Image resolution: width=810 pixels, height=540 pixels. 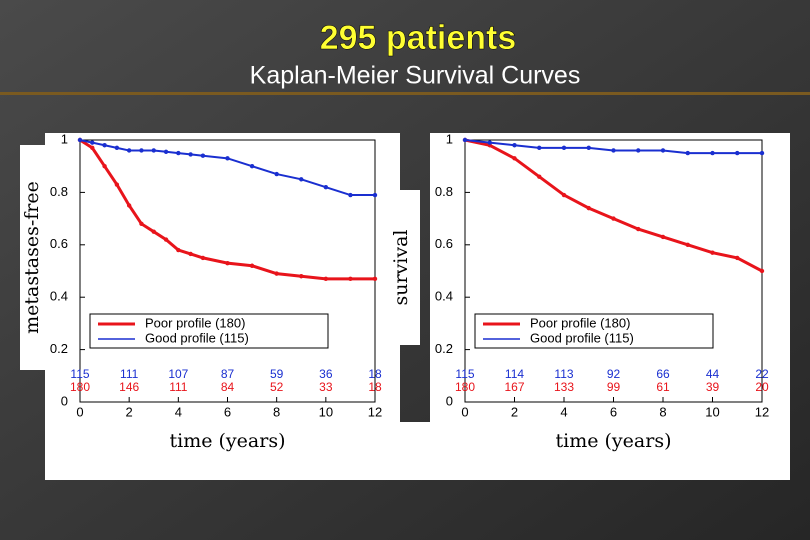 What do you see at coordinates (277, 374) in the screenshot?
I see `at-risk-count: 59` at bounding box center [277, 374].